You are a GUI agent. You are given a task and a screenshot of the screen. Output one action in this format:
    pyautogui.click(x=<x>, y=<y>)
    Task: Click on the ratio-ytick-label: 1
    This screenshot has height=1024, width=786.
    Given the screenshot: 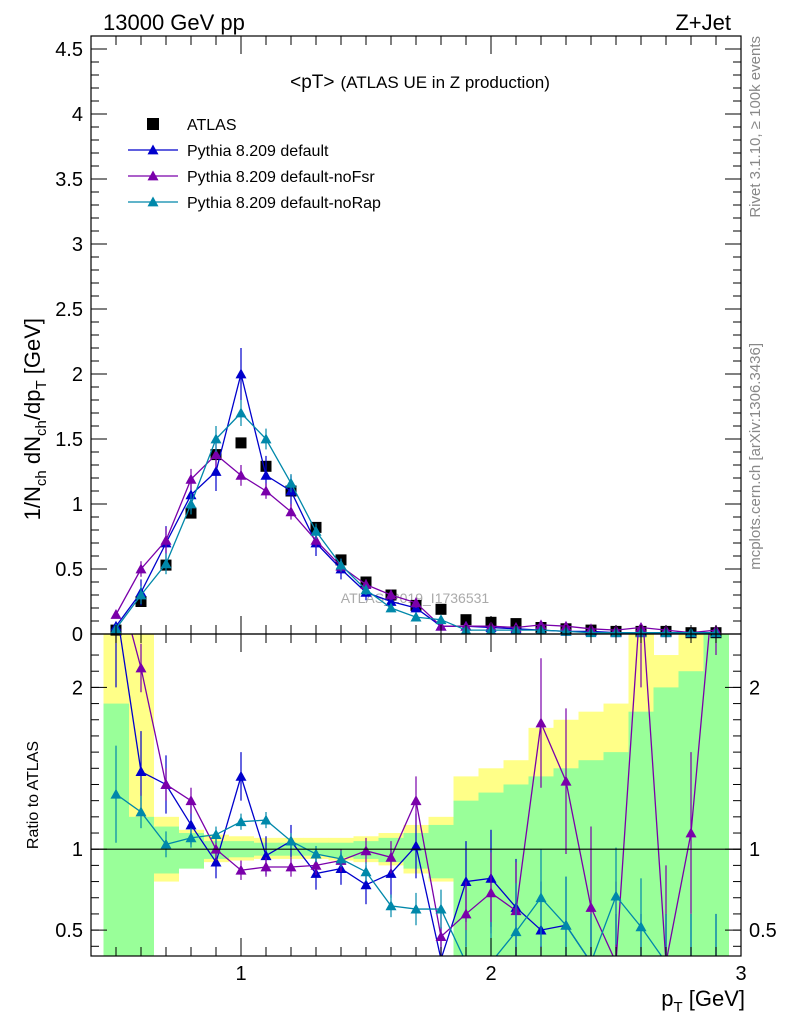 What is the action you would take?
    pyautogui.click(x=77, y=850)
    